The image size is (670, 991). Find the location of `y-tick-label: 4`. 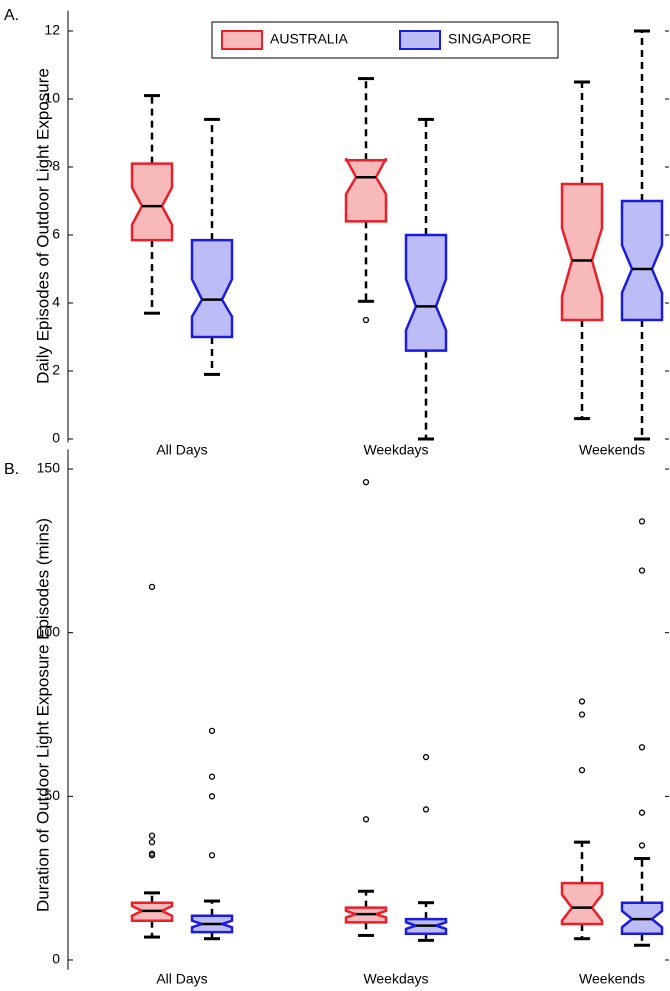

y-tick-label: 4 is located at coordinates (56, 302).